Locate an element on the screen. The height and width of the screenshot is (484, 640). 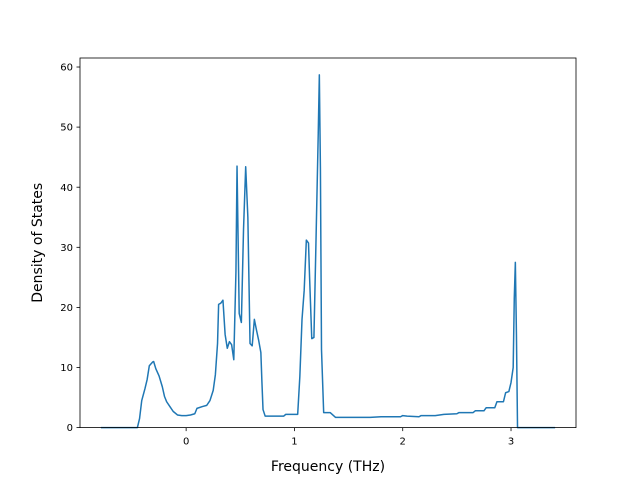
y-axis-label: Density of States is located at coordinates (38, 243).